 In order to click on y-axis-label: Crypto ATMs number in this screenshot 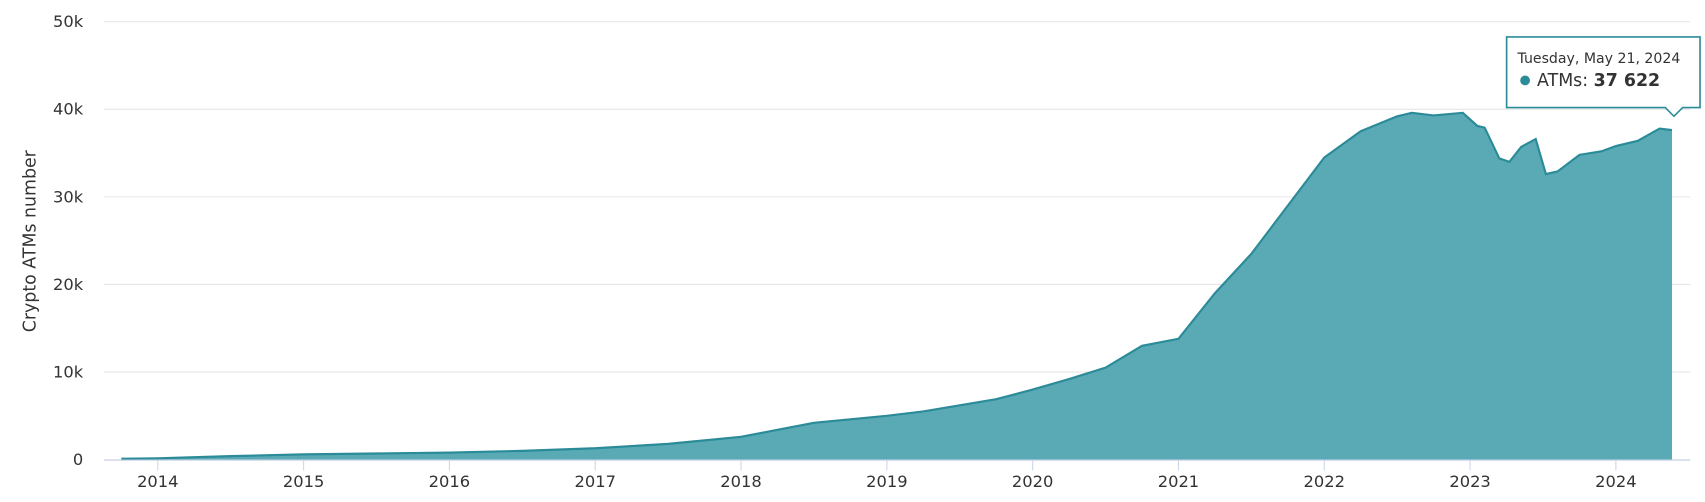, I will do `click(30, 240)`.